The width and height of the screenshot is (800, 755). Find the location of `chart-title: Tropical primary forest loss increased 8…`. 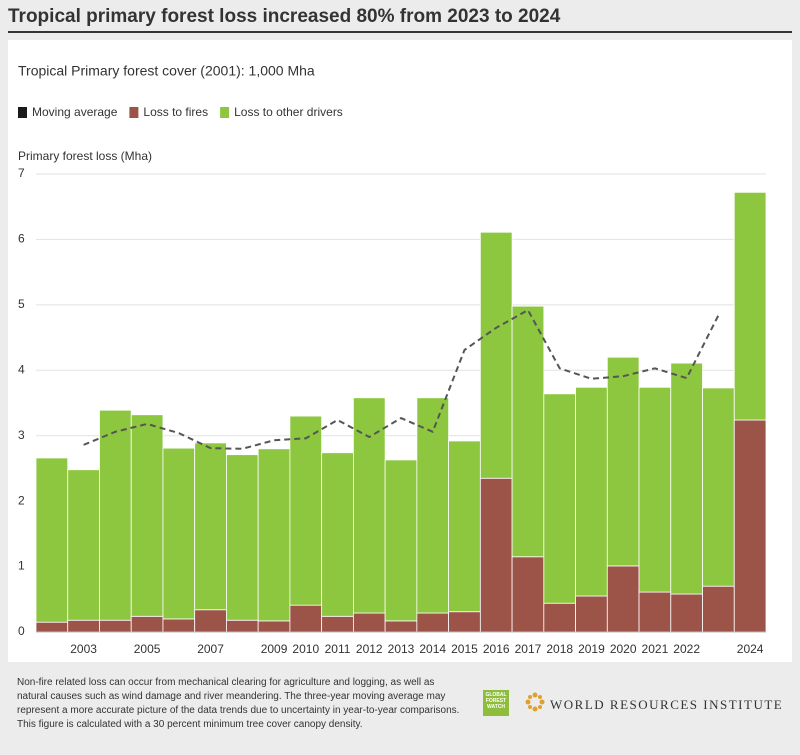

chart-title: Tropical primary forest loss increased 8… is located at coordinates (284, 16).